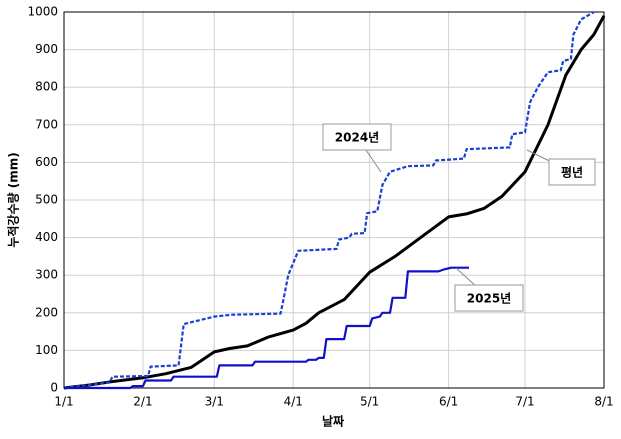 The image size is (621, 439). Describe the element at coordinates (46, 312) in the screenshot. I see `y-tick-label: 200` at that location.